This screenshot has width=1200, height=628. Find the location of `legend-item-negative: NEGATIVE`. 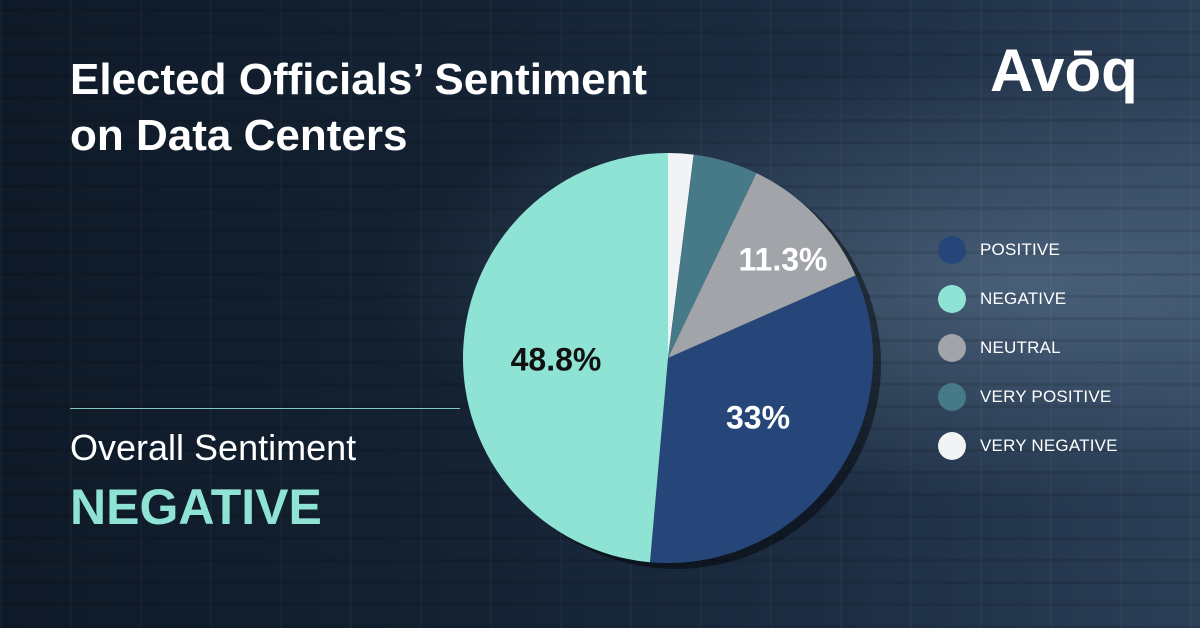

legend-item-negative: NEGATIVE is located at coordinates (1048, 299).